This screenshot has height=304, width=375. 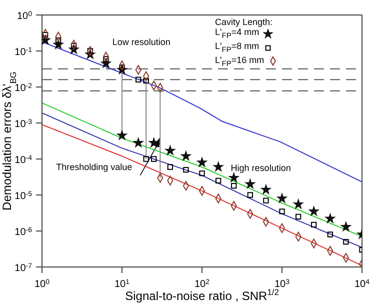 I want to click on annotation: Thresholding value, so click(x=94, y=167).